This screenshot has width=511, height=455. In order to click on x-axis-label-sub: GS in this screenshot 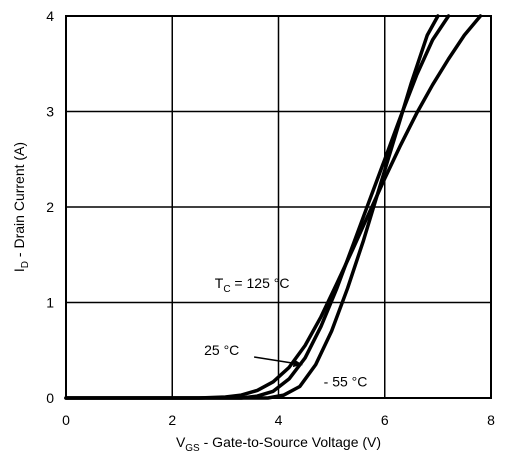, I will do `click(192, 448)`.